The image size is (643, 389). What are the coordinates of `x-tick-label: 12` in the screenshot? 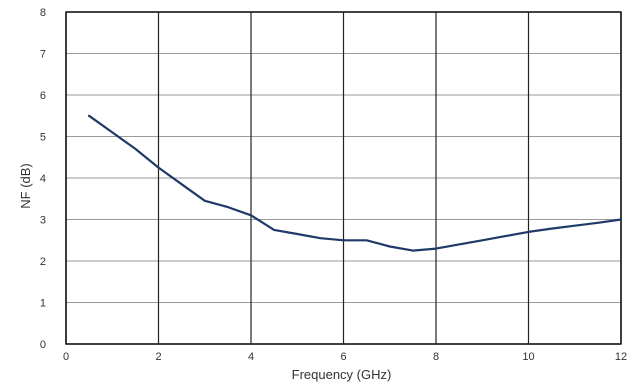 It's located at (621, 357).